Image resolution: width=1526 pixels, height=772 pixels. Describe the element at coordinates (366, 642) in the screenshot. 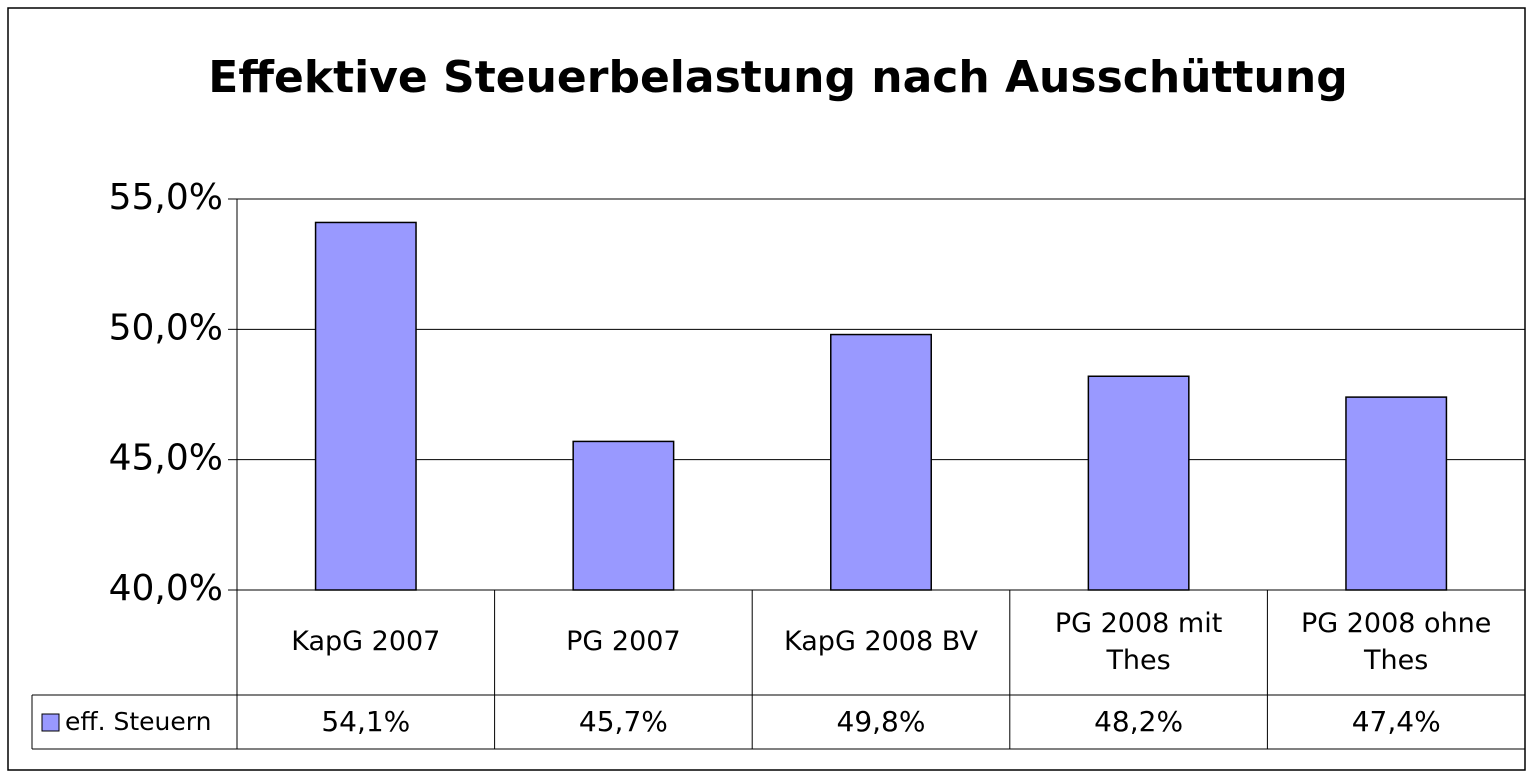

I see `x-tick-label: KapG 2007` at that location.